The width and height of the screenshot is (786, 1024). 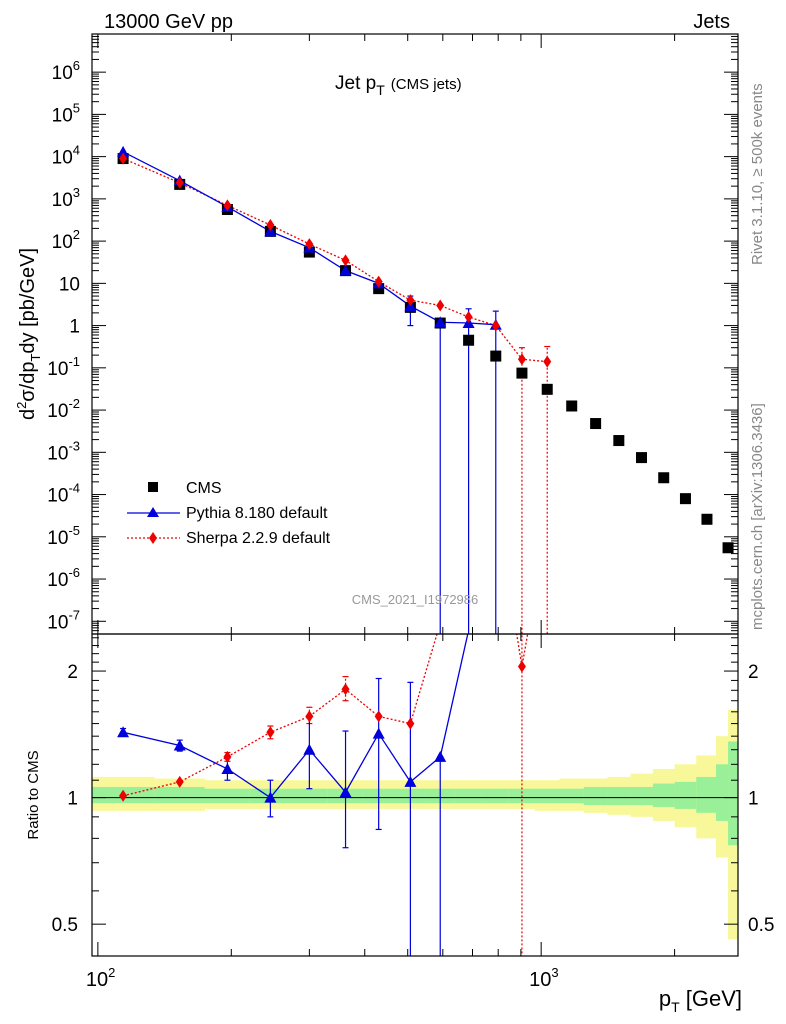 I want to click on y-tick-label: 10⁻², so click(x=63, y=409).